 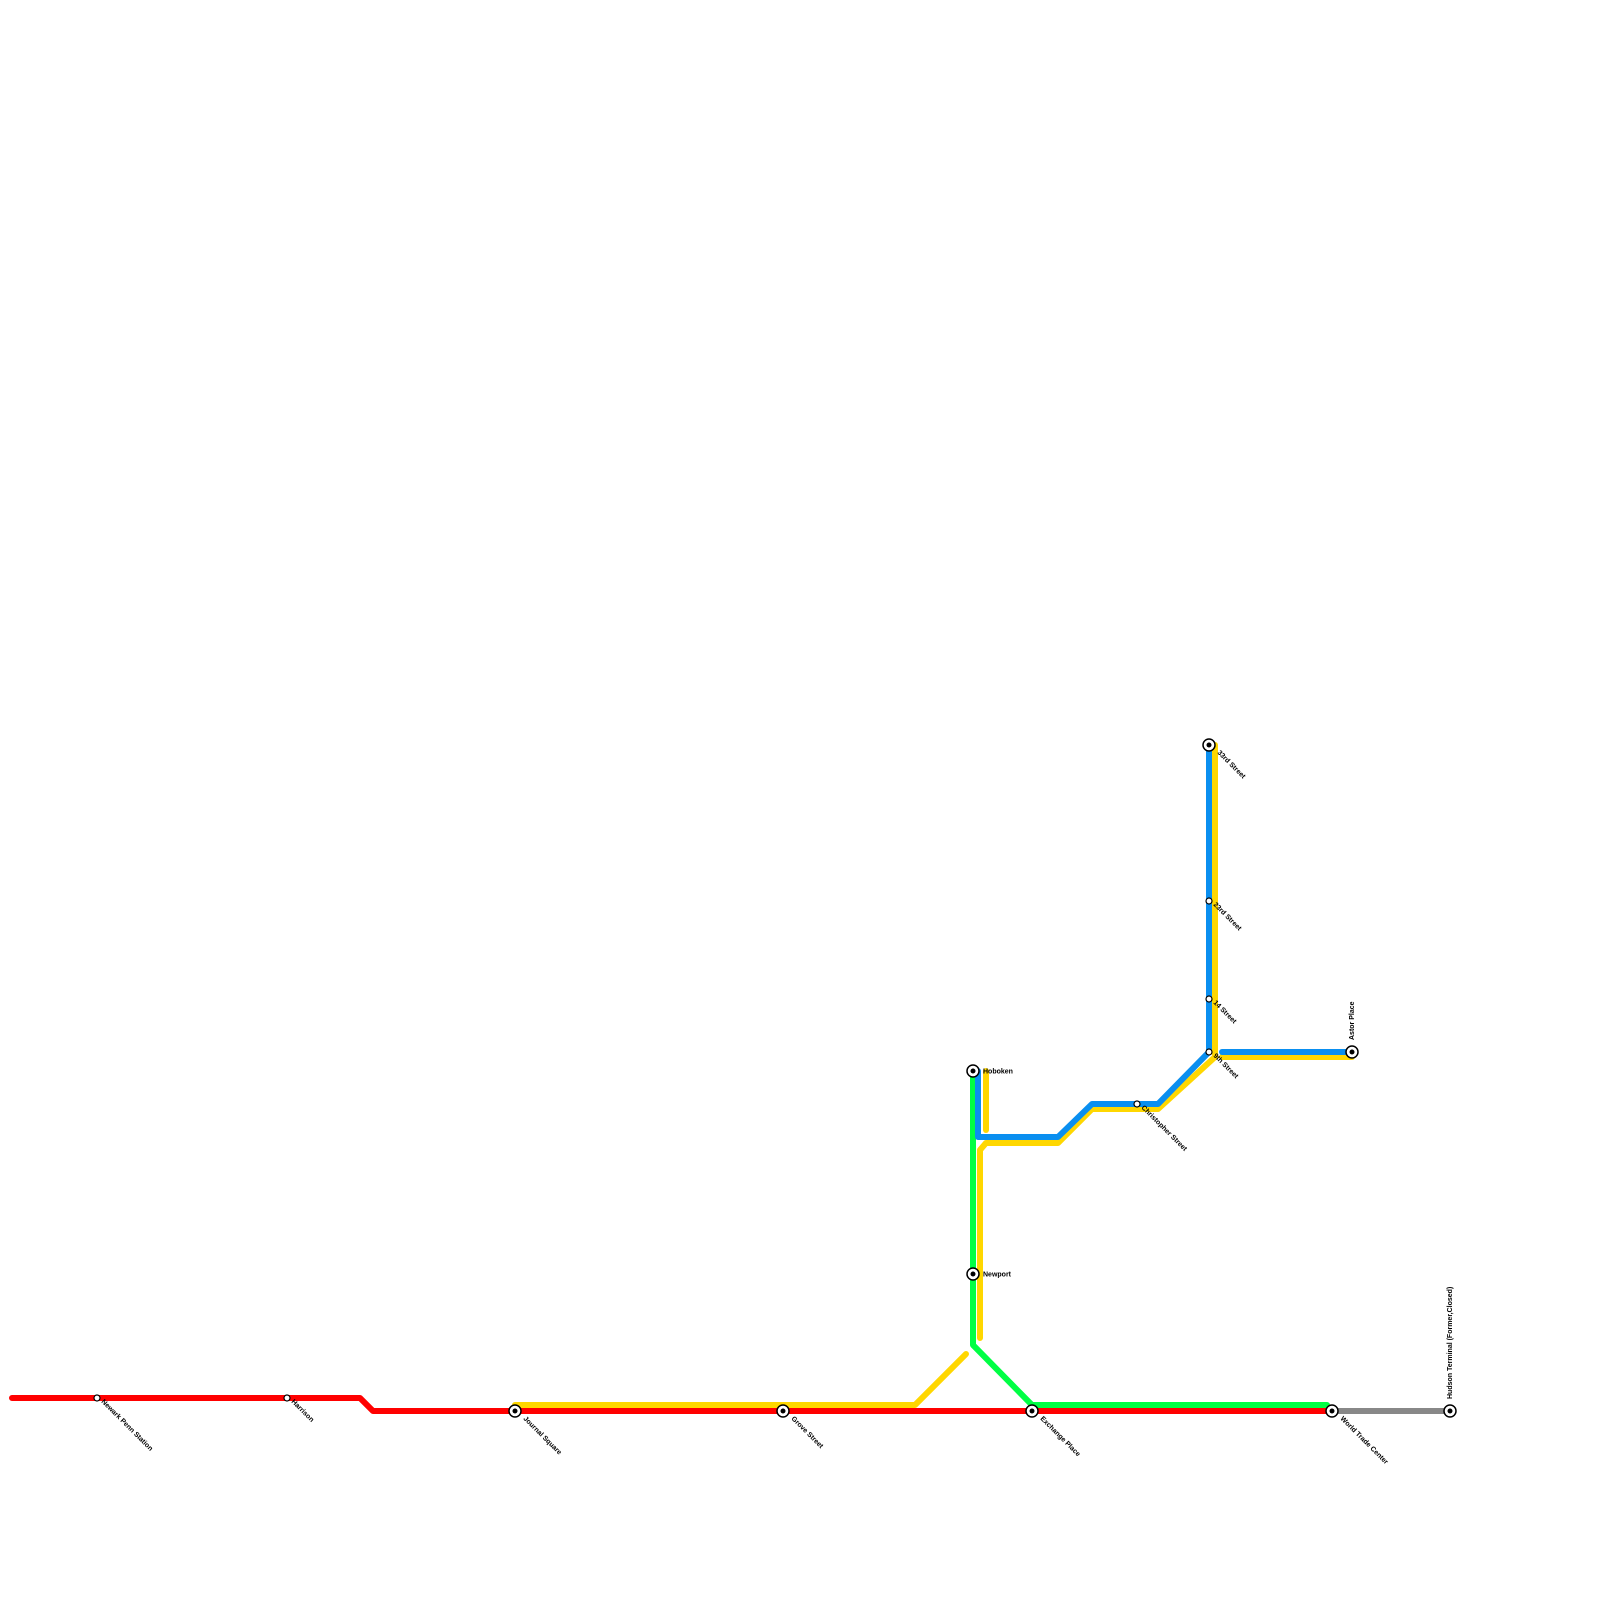 What do you see at coordinates (997, 1275) in the screenshot?
I see `station-label: Newport` at bounding box center [997, 1275].